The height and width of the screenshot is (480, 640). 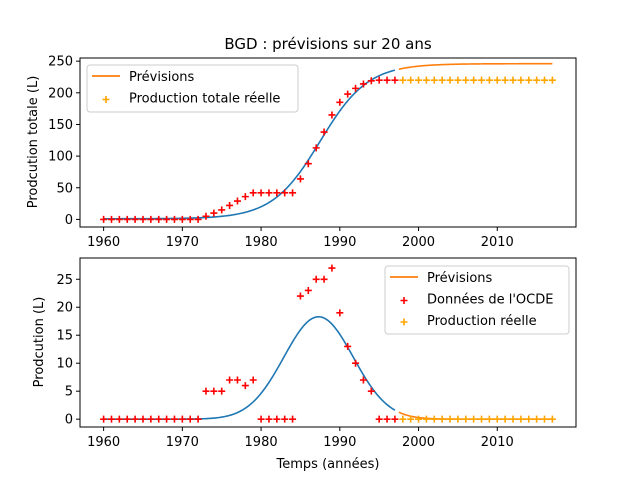 I want to click on chart-title: BGD : prévisions sur 20 ans, so click(x=327, y=44).